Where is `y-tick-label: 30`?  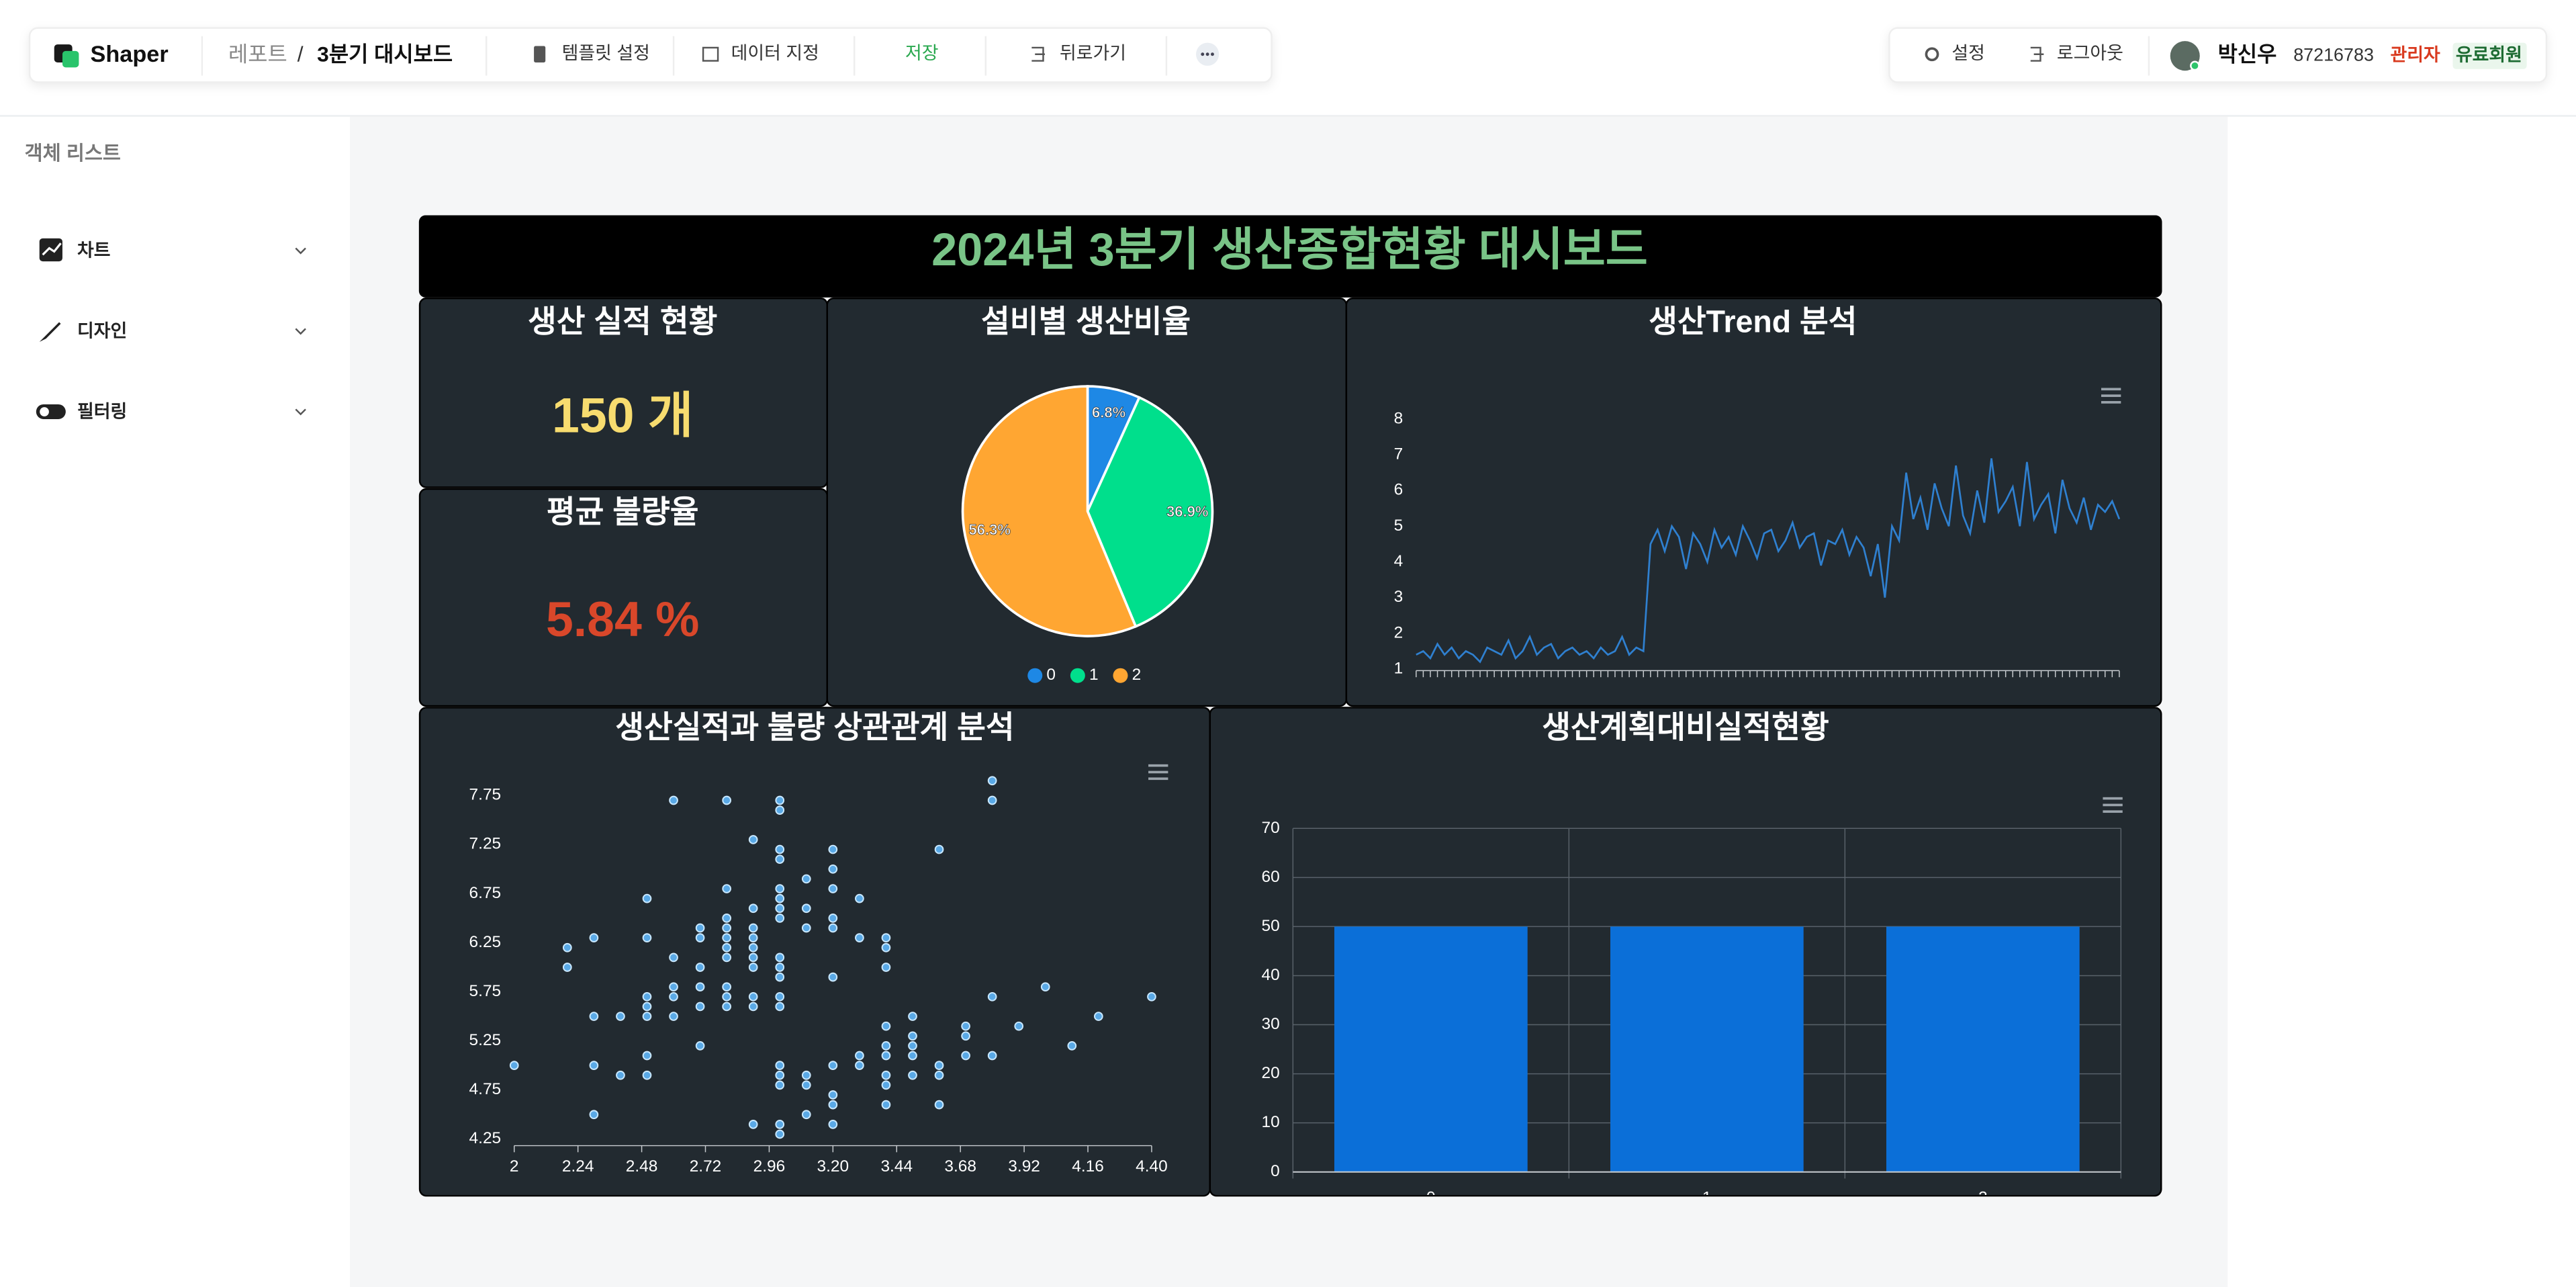 y-tick-label: 30 is located at coordinates (1271, 1024).